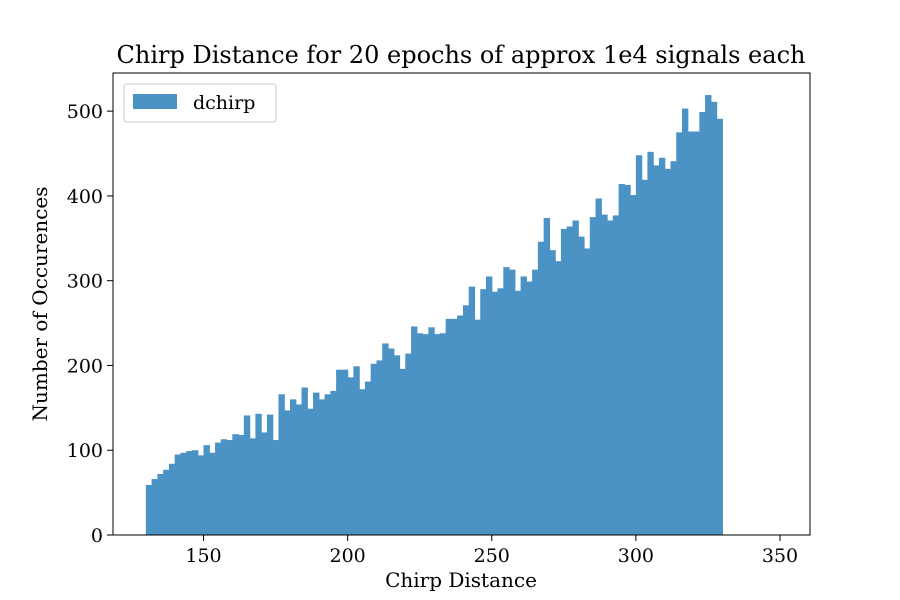  I want to click on legend: dchirp, so click(200, 103).